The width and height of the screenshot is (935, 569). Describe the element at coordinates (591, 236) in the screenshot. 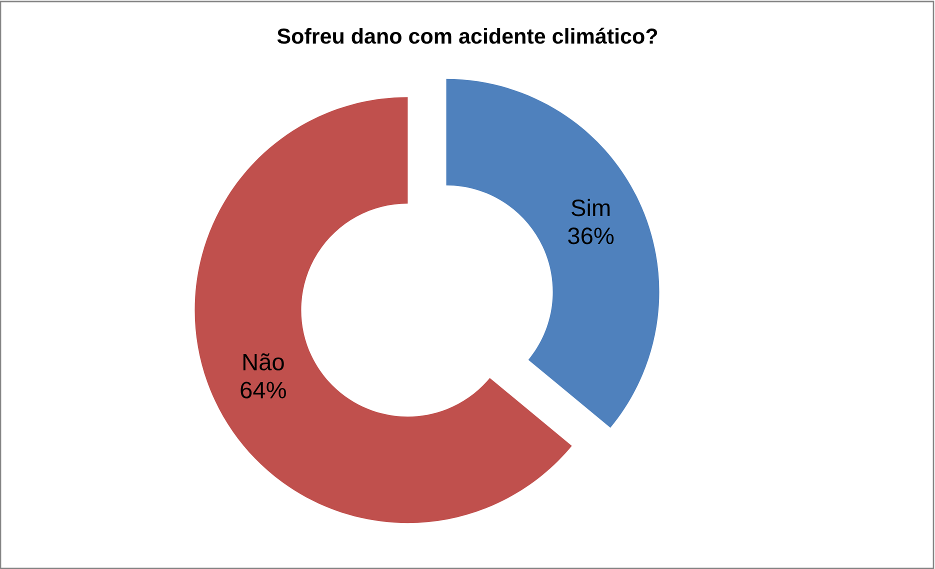

I see `data-label: 36%` at that location.